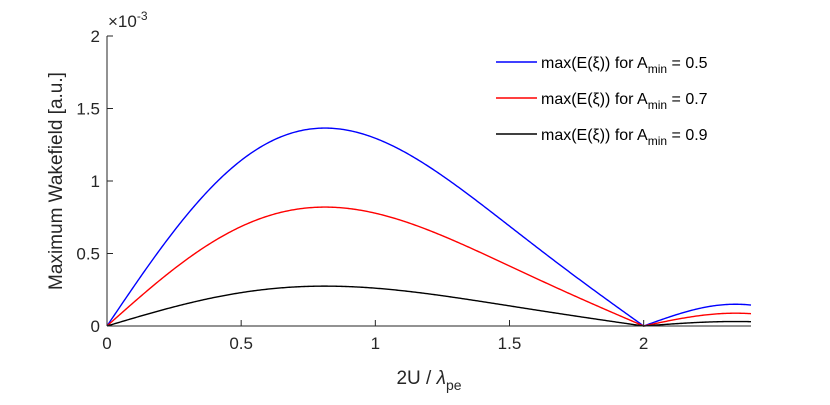 Image resolution: width=830 pixels, height=405 pixels. Describe the element at coordinates (510, 343) in the screenshot. I see `x-tick-label: 1.5` at that location.